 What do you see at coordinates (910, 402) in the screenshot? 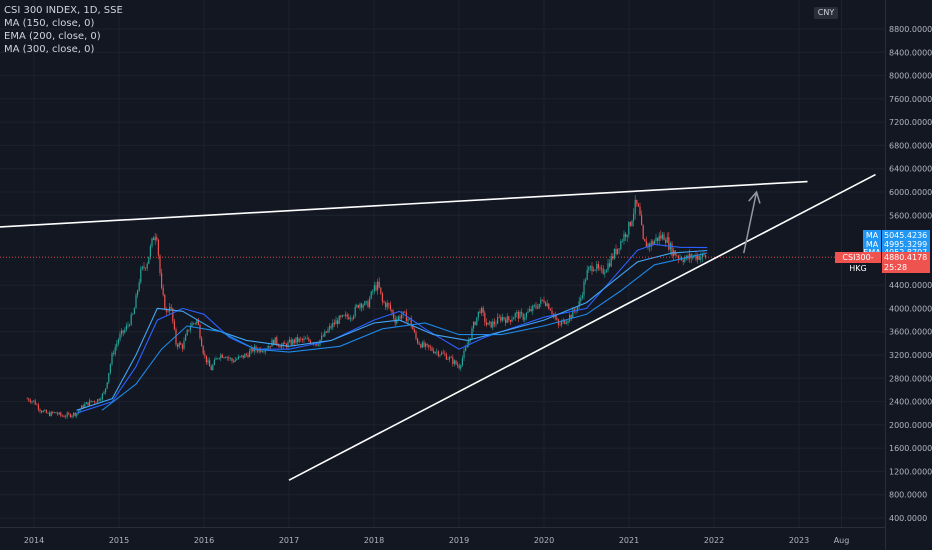
I see `y-tick-label: 2400.0000` at bounding box center [910, 402].